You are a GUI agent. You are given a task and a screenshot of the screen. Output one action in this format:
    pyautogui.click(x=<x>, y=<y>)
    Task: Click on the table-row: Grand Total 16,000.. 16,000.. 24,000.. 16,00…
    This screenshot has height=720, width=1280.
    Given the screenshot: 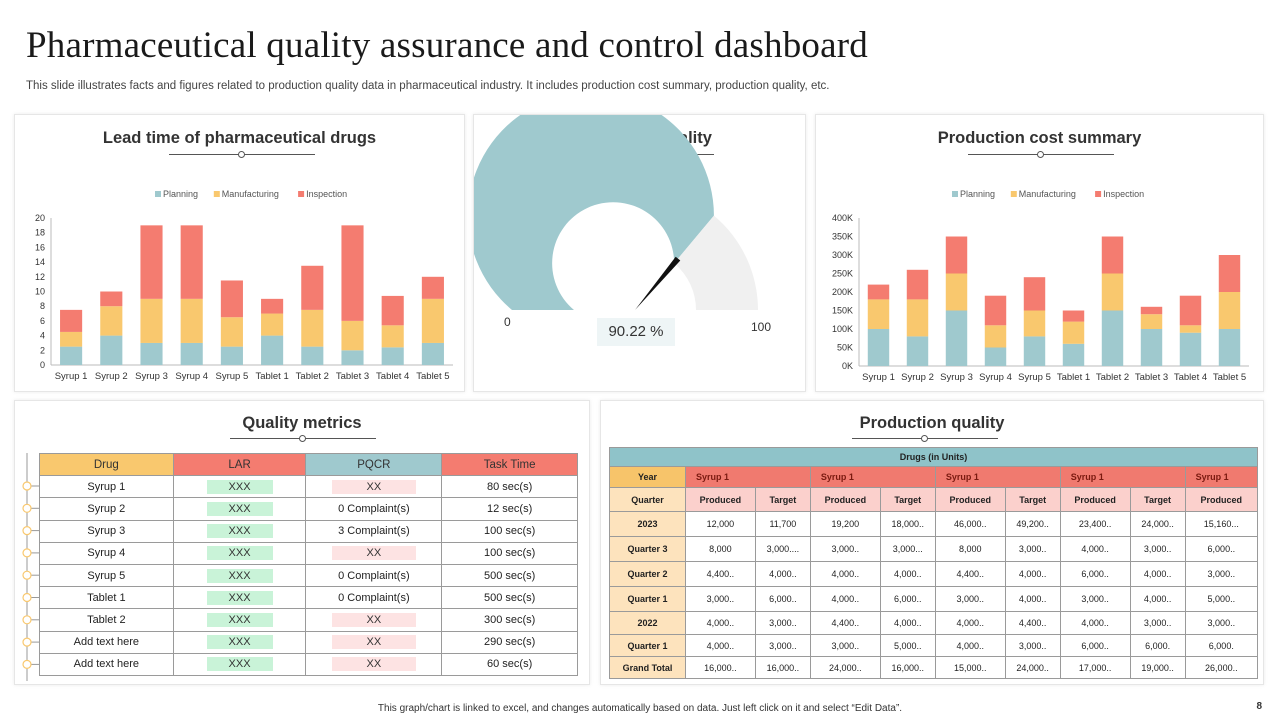 What is the action you would take?
    pyautogui.click(x=934, y=667)
    